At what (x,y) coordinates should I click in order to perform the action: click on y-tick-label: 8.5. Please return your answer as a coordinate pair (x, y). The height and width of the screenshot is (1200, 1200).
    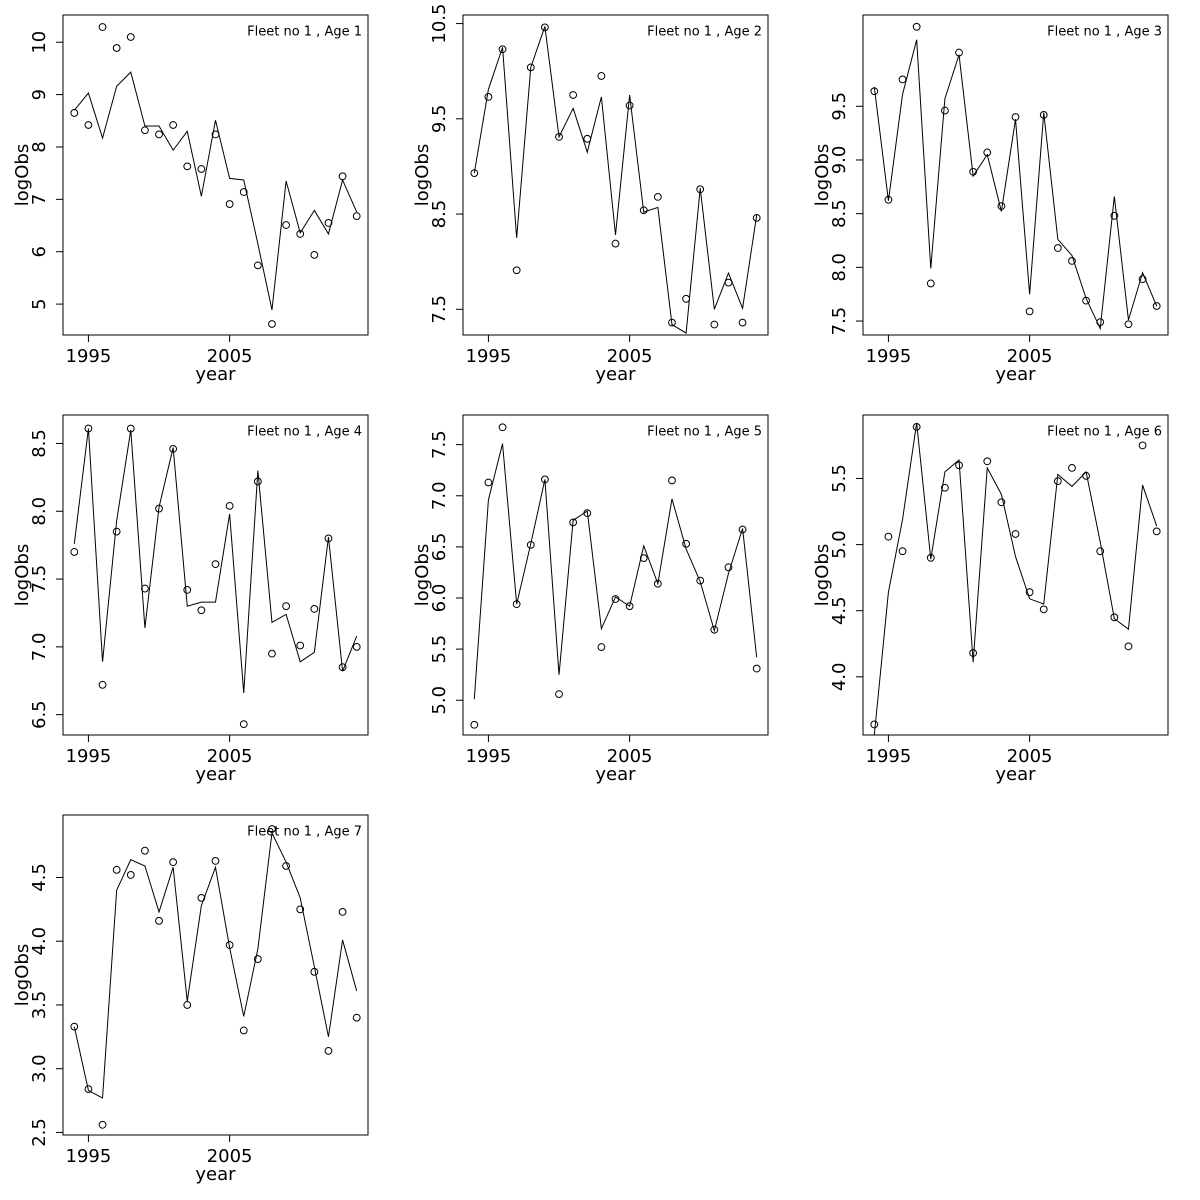
    Looking at the image, I should click on (39, 443).